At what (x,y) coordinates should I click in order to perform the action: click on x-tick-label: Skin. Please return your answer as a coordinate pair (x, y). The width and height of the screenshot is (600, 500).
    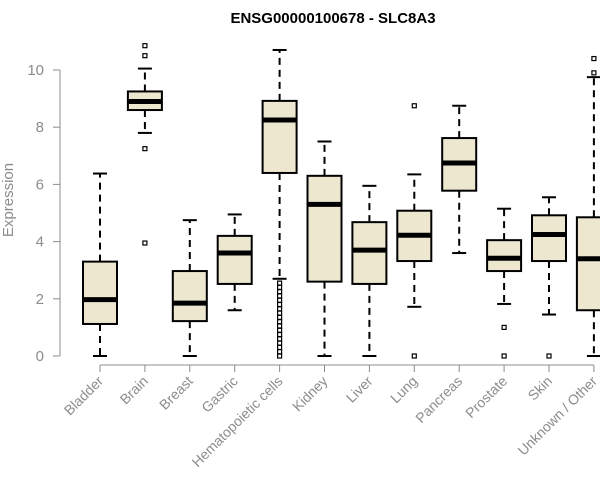
    Looking at the image, I should click on (540, 388).